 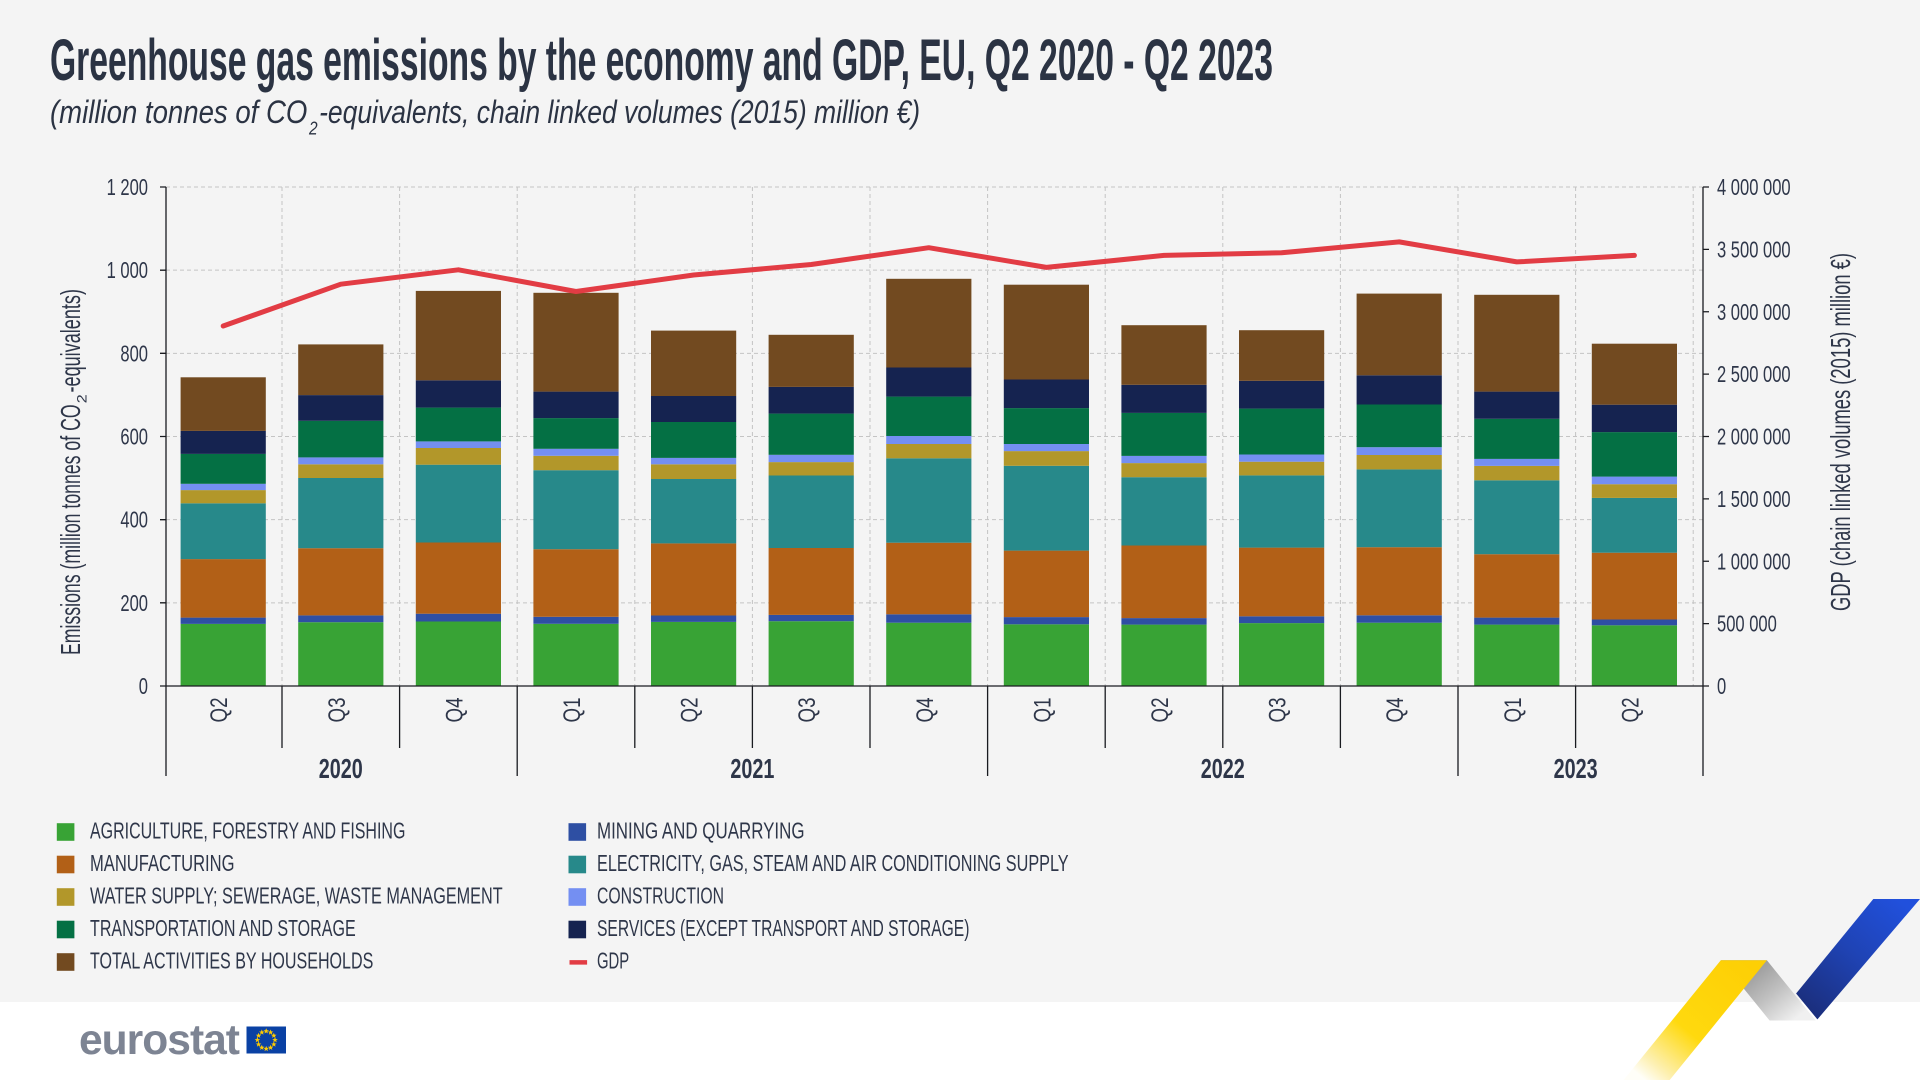 What do you see at coordinates (1747, 624) in the screenshot?
I see `svg-text: 500 000` at bounding box center [1747, 624].